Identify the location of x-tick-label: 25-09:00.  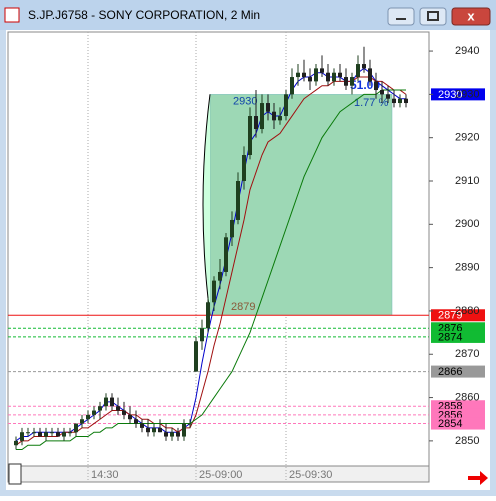
(220, 475).